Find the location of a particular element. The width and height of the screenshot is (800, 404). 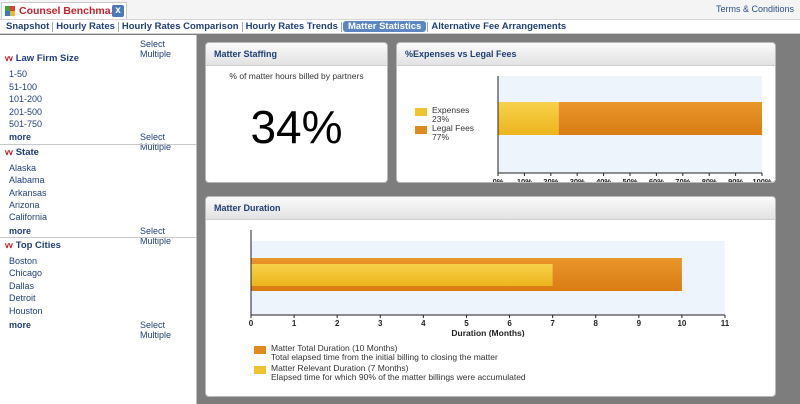

x-tick-label: 5 is located at coordinates (466, 323).